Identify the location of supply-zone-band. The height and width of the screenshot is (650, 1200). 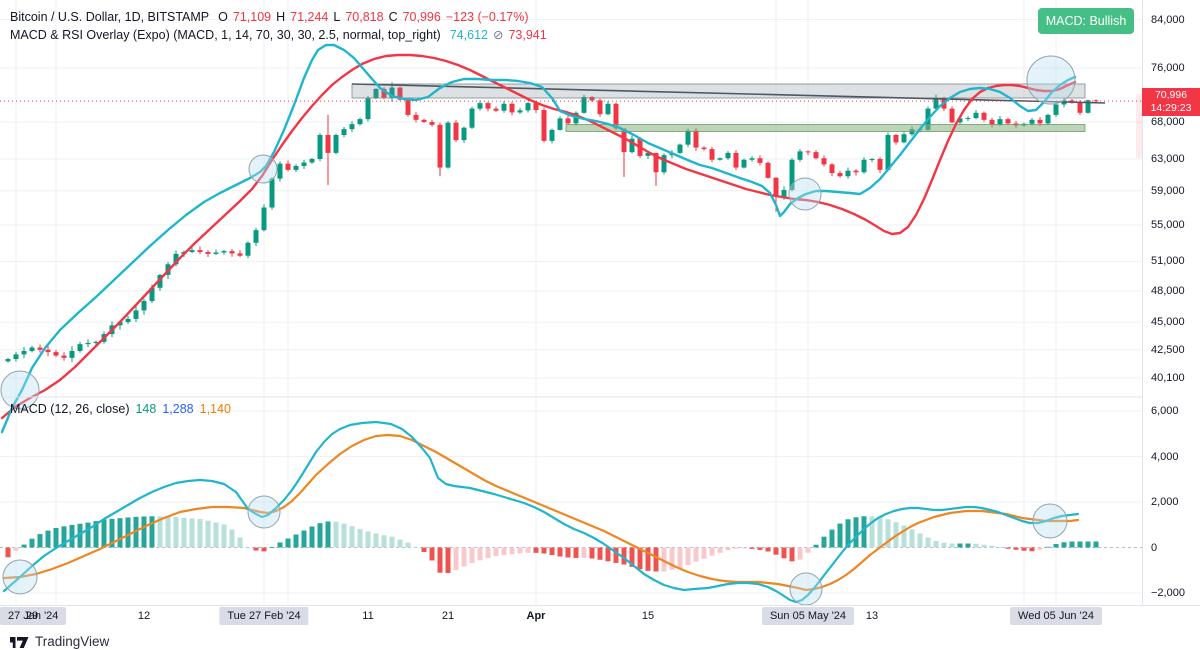
(718, 91).